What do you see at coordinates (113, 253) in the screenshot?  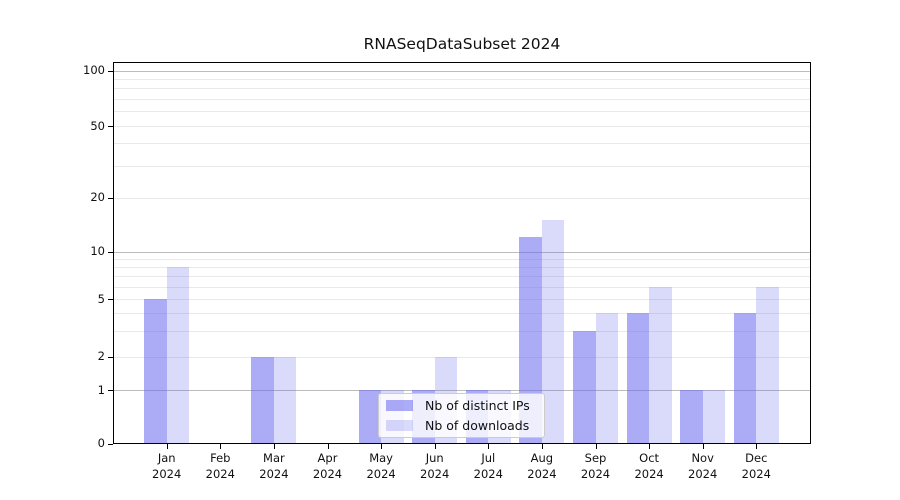 I see `spine-left` at bounding box center [113, 253].